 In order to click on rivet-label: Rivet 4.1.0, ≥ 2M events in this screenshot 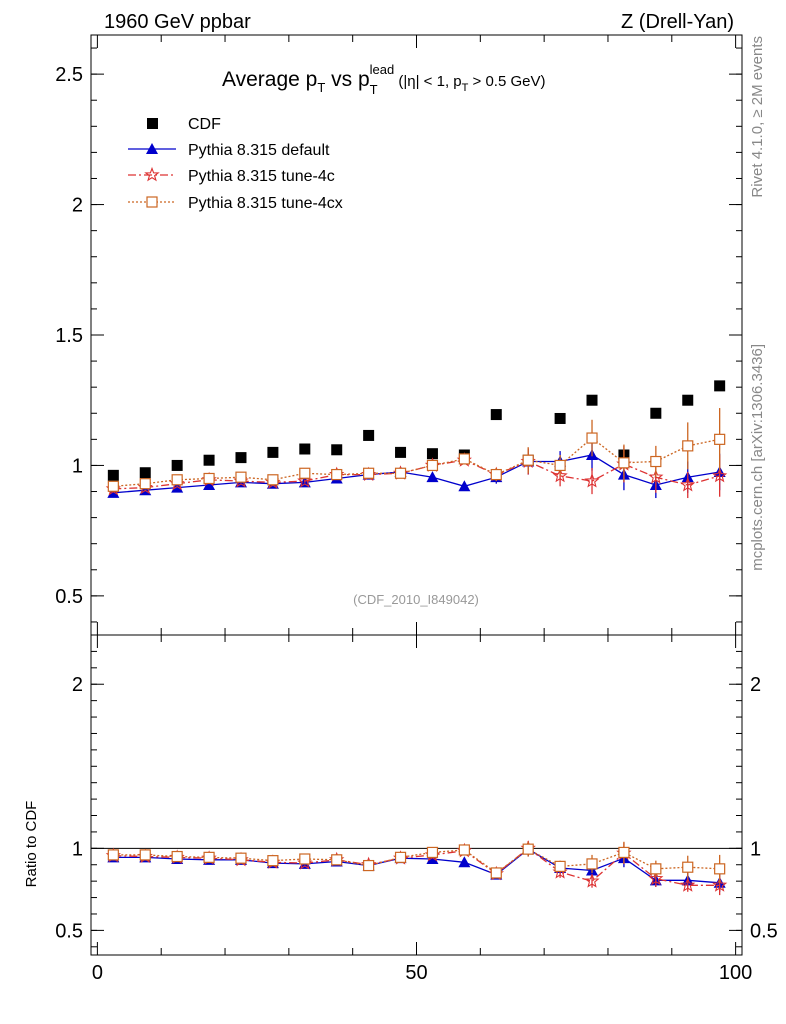, I will do `click(757, 117)`.